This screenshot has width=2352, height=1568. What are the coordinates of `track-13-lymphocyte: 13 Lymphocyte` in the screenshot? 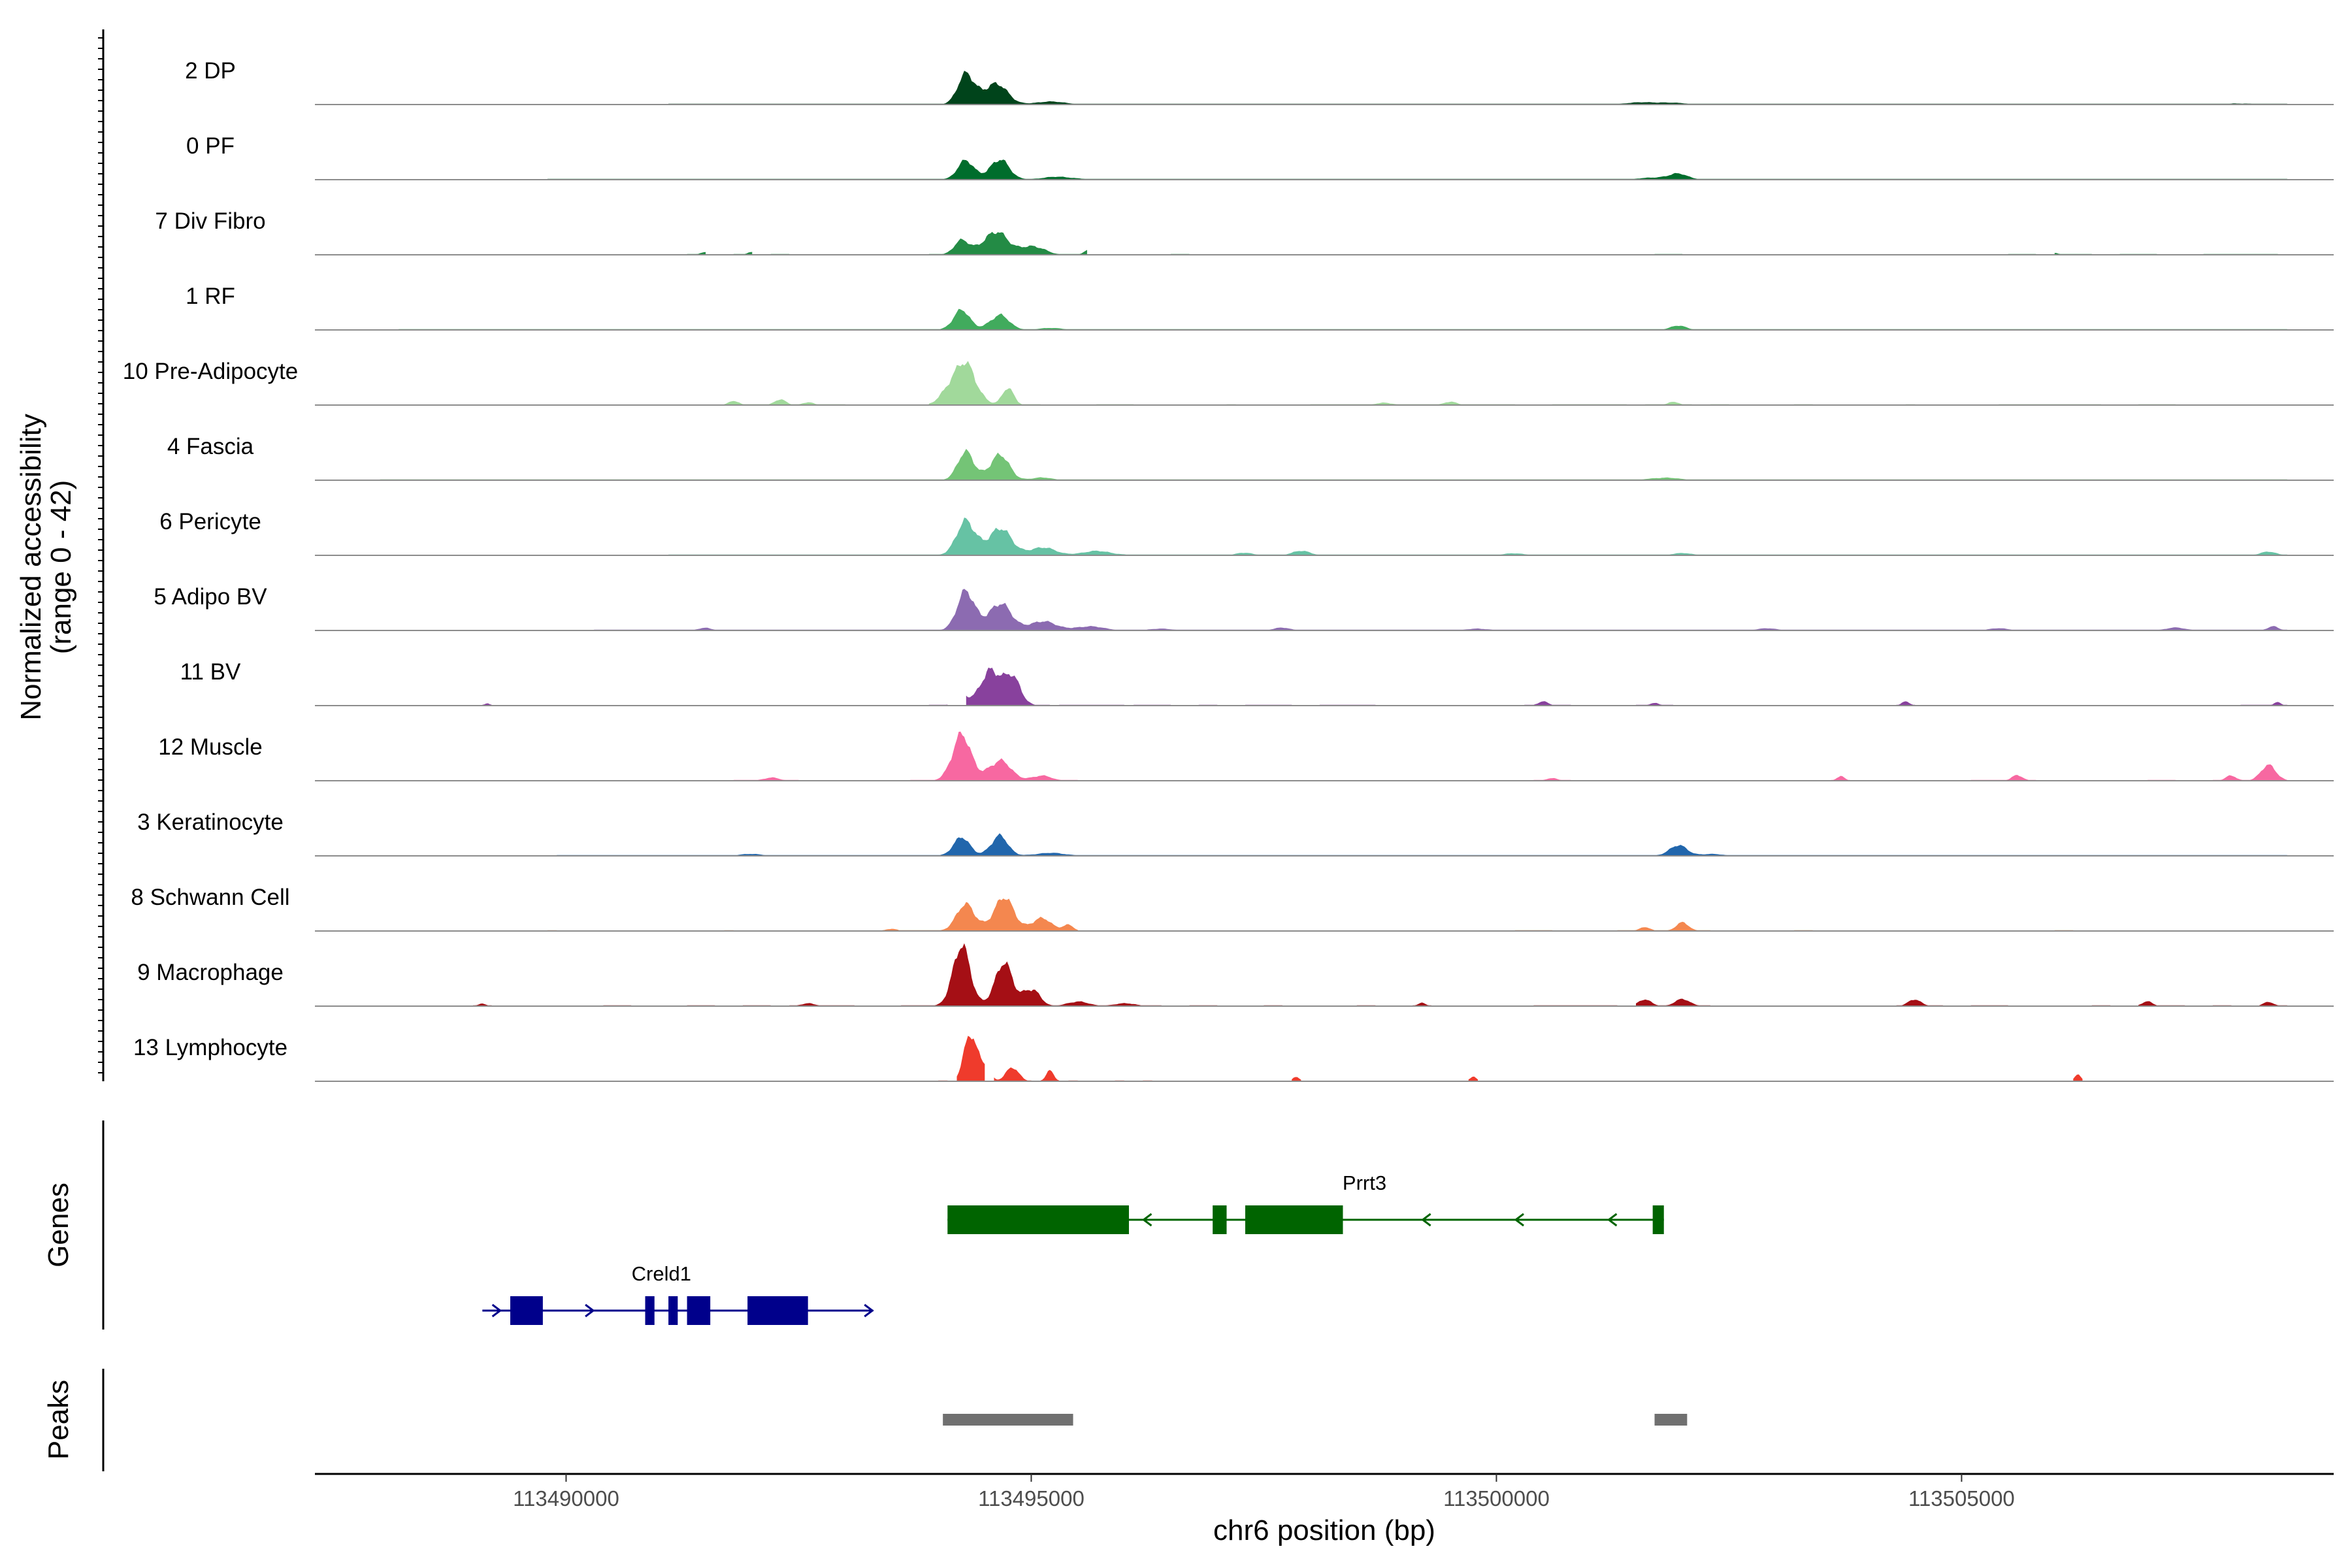 It's located at (1233, 1058).